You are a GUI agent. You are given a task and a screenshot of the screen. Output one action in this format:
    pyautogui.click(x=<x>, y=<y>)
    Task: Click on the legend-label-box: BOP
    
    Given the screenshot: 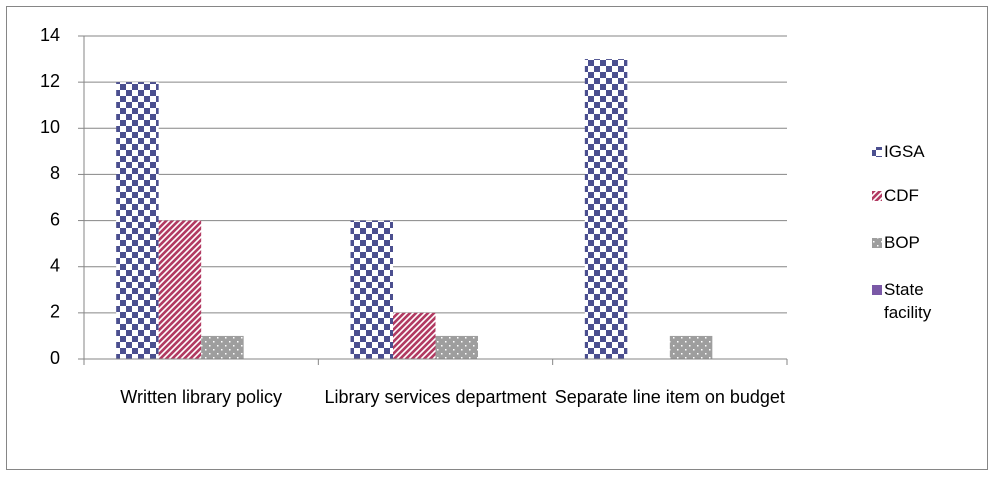 What is the action you would take?
    pyautogui.click(x=902, y=242)
    